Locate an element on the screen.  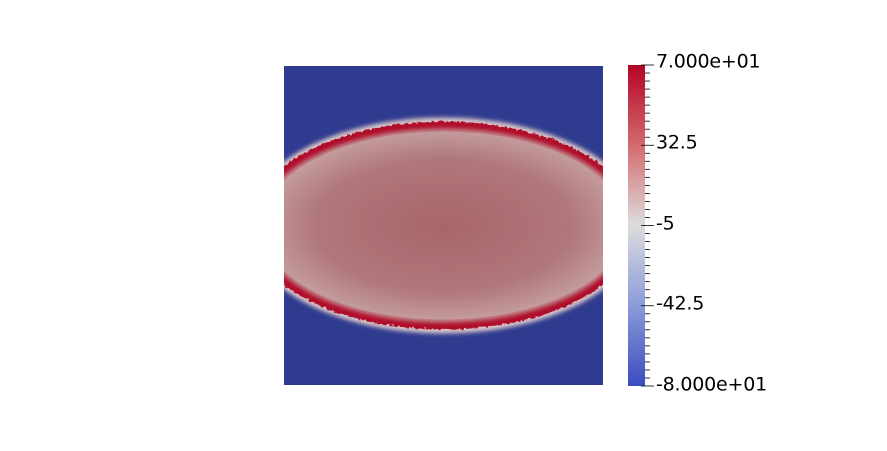
colorbar-gradient is located at coordinates (636, 225).